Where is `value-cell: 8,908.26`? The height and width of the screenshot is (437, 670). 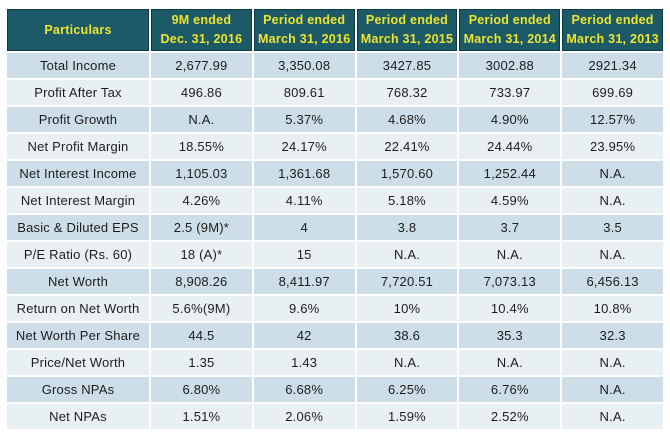 value-cell: 8,908.26 is located at coordinates (201, 281).